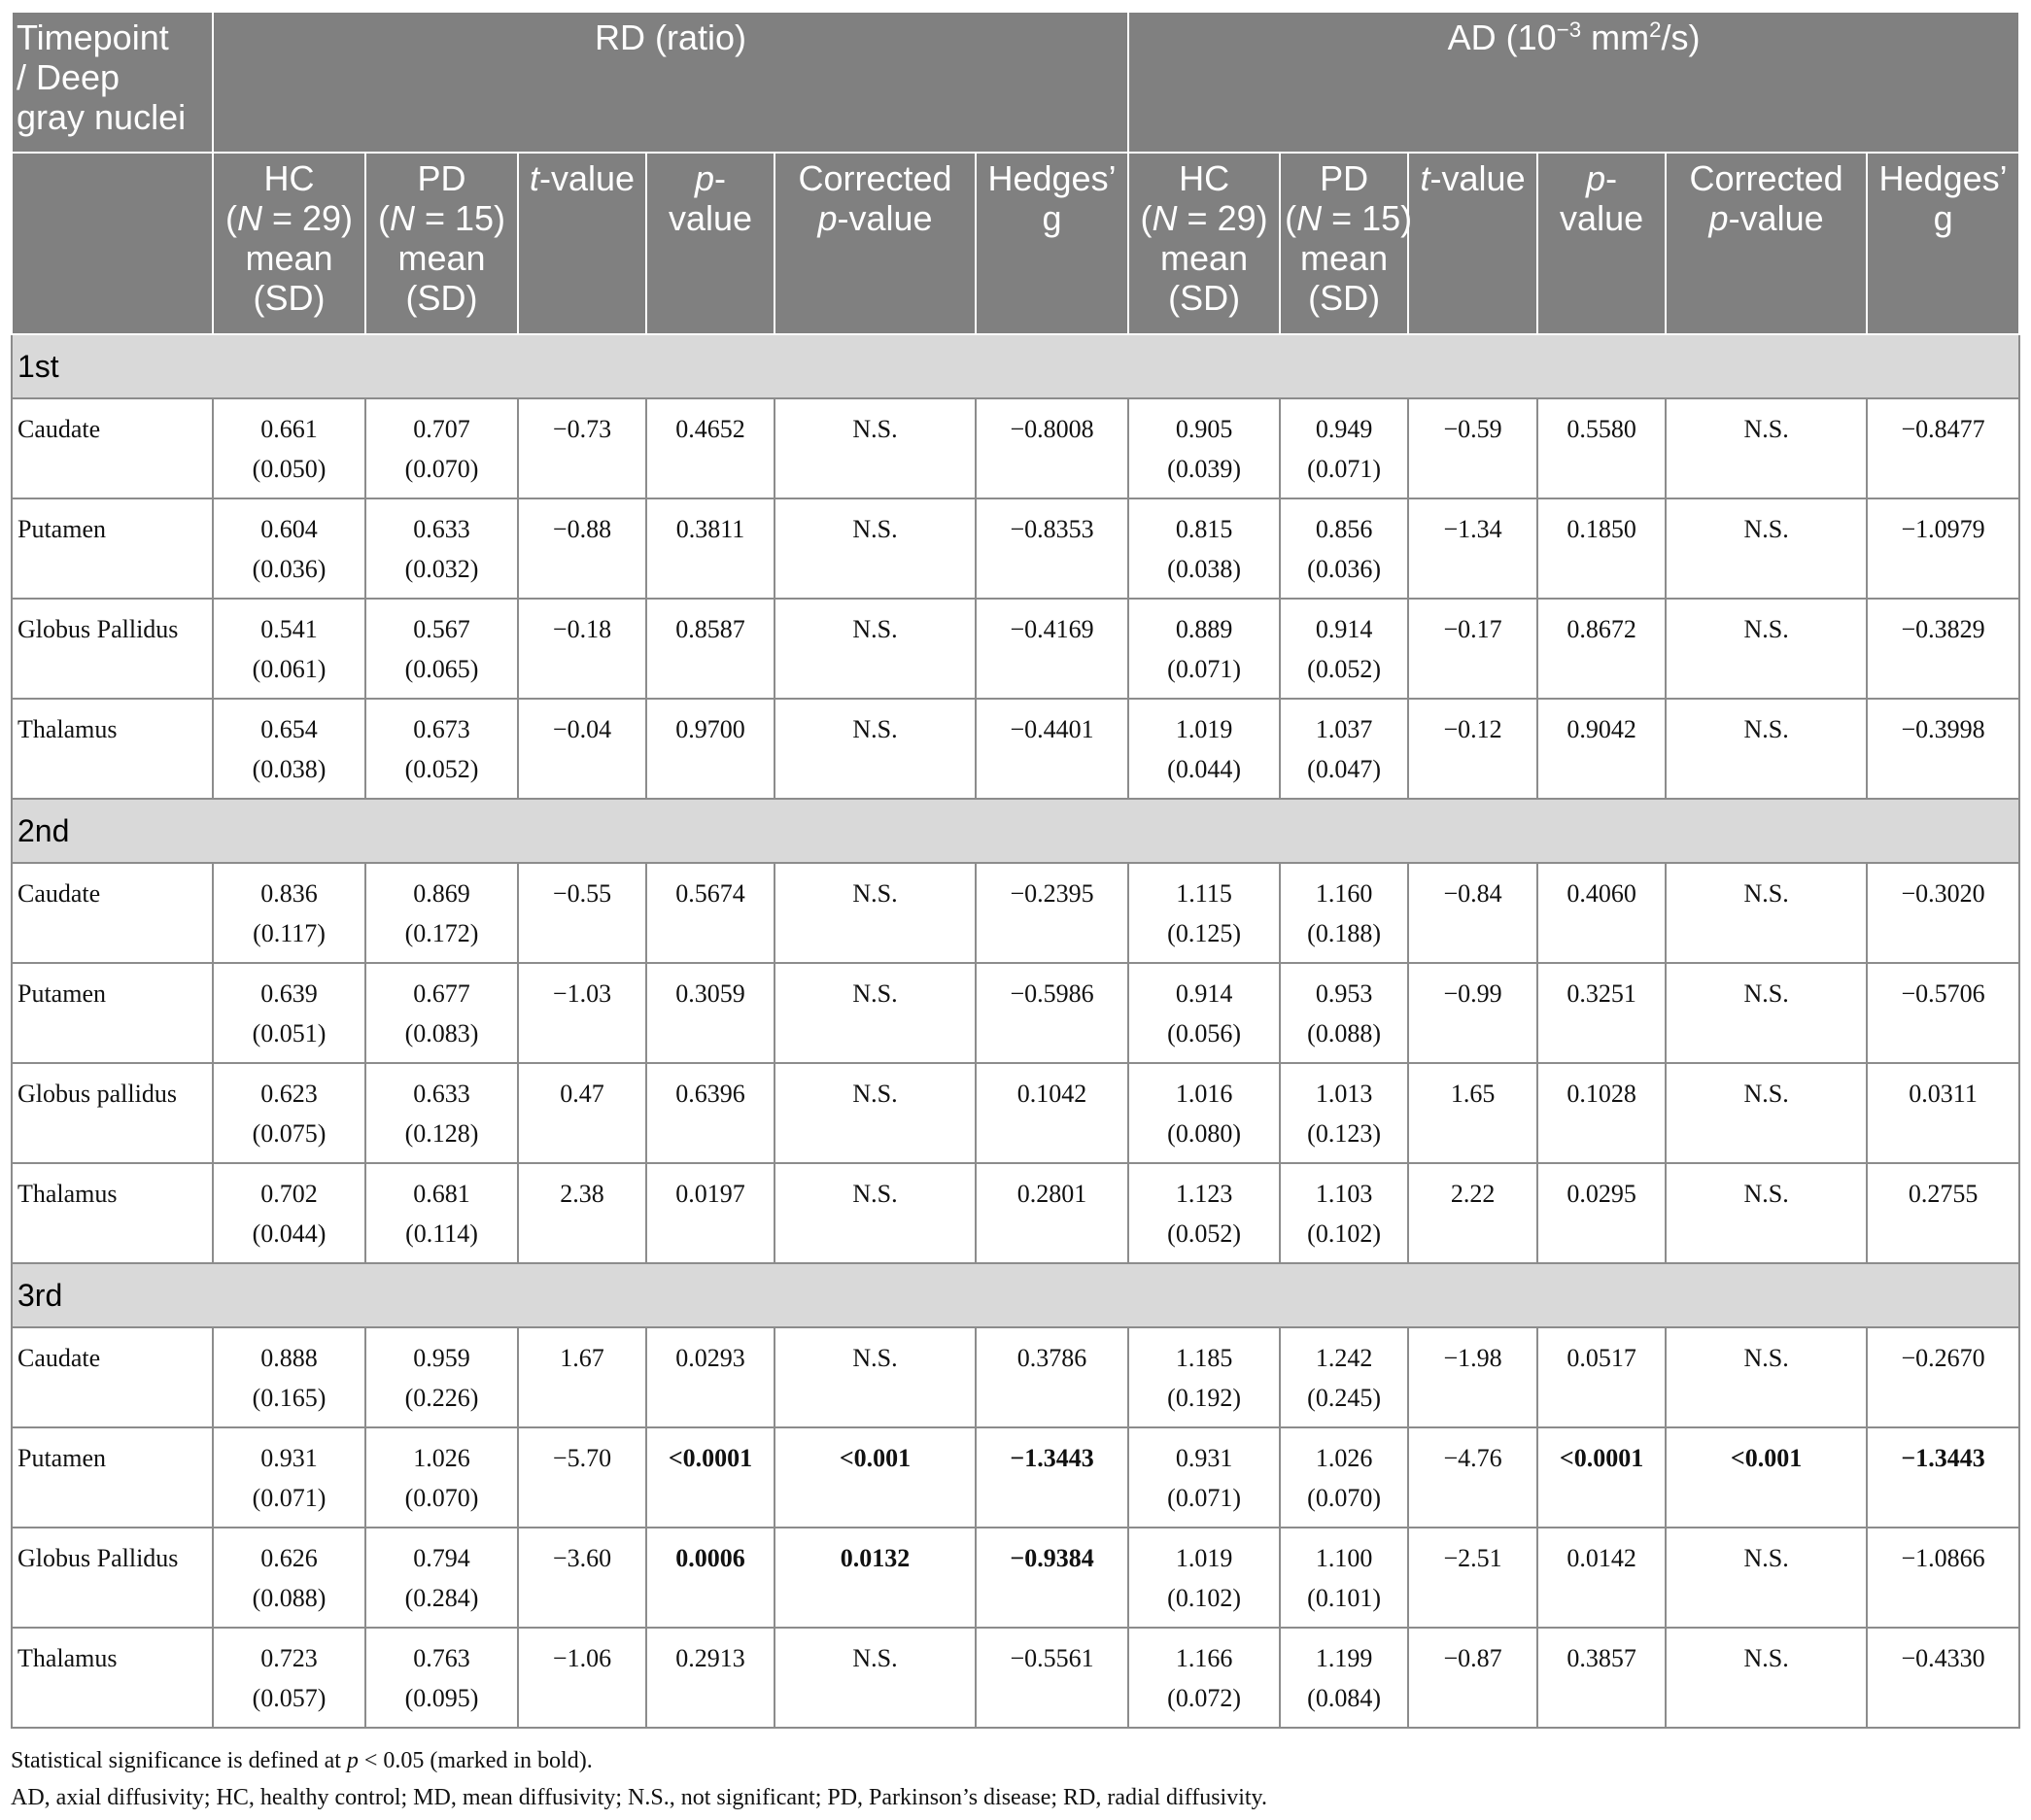 The width and height of the screenshot is (2031, 1820). I want to click on cell-line: (0.245), so click(1344, 1398).